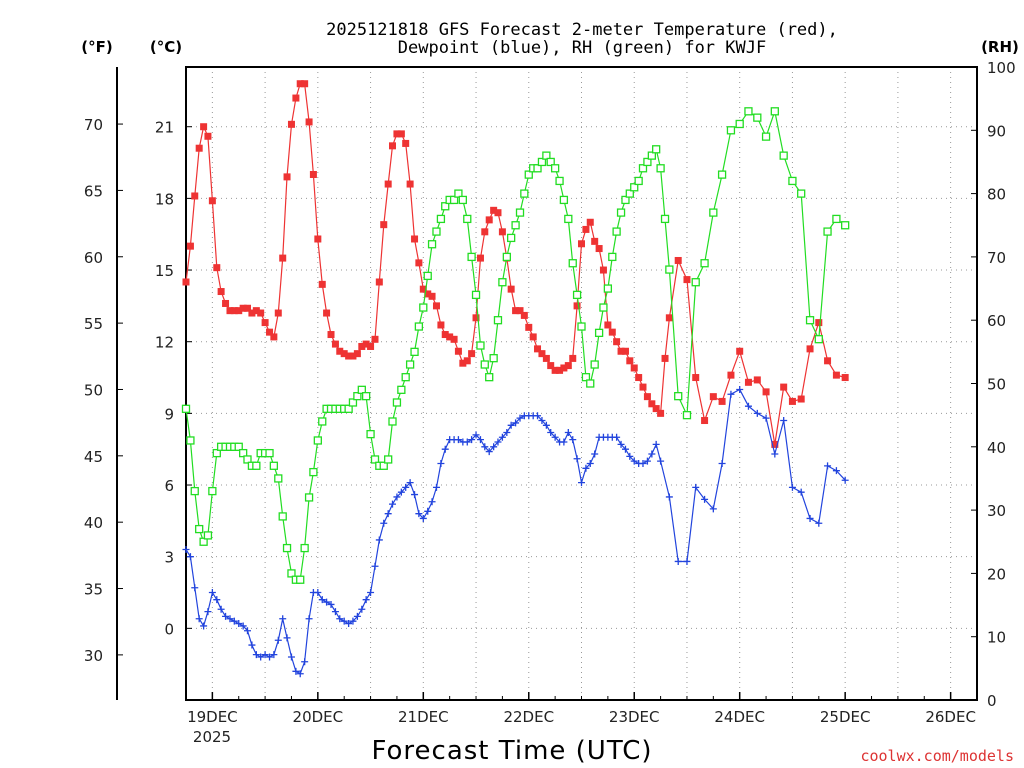  I want to click on rh-tick-label: 20, so click(996, 574).